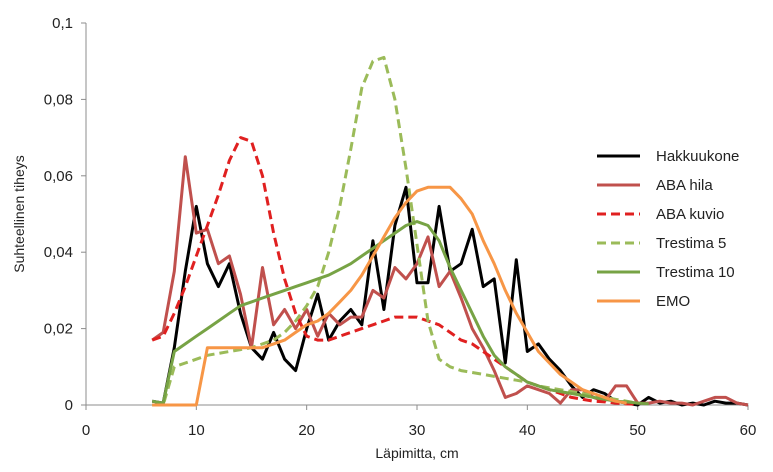 Image resolution: width=773 pixels, height=472 pixels. What do you see at coordinates (196, 430) in the screenshot?
I see `x-tick-label: 10` at bounding box center [196, 430].